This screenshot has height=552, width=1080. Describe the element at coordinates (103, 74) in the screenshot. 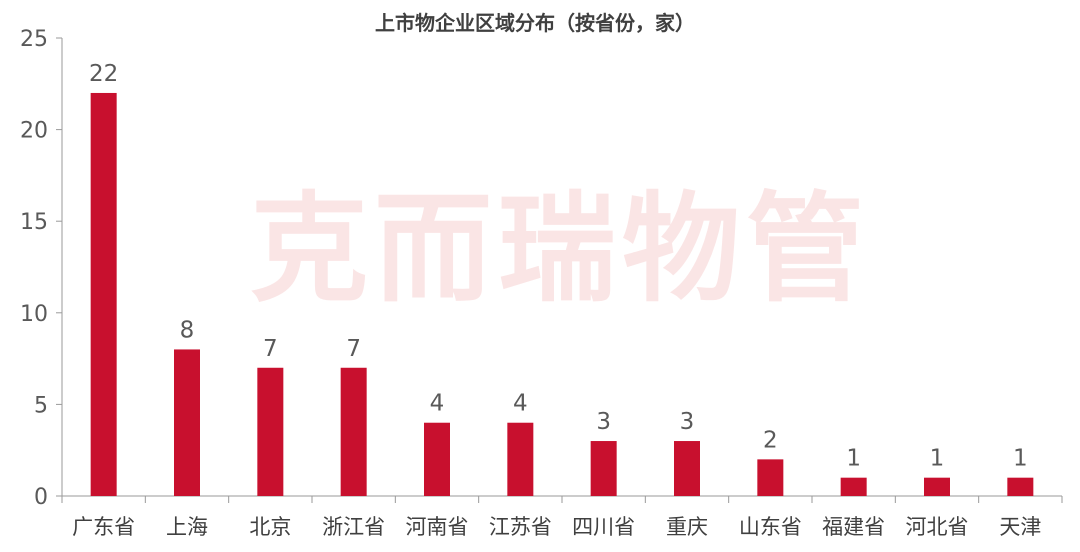

I see `data-label: 22` at that location.